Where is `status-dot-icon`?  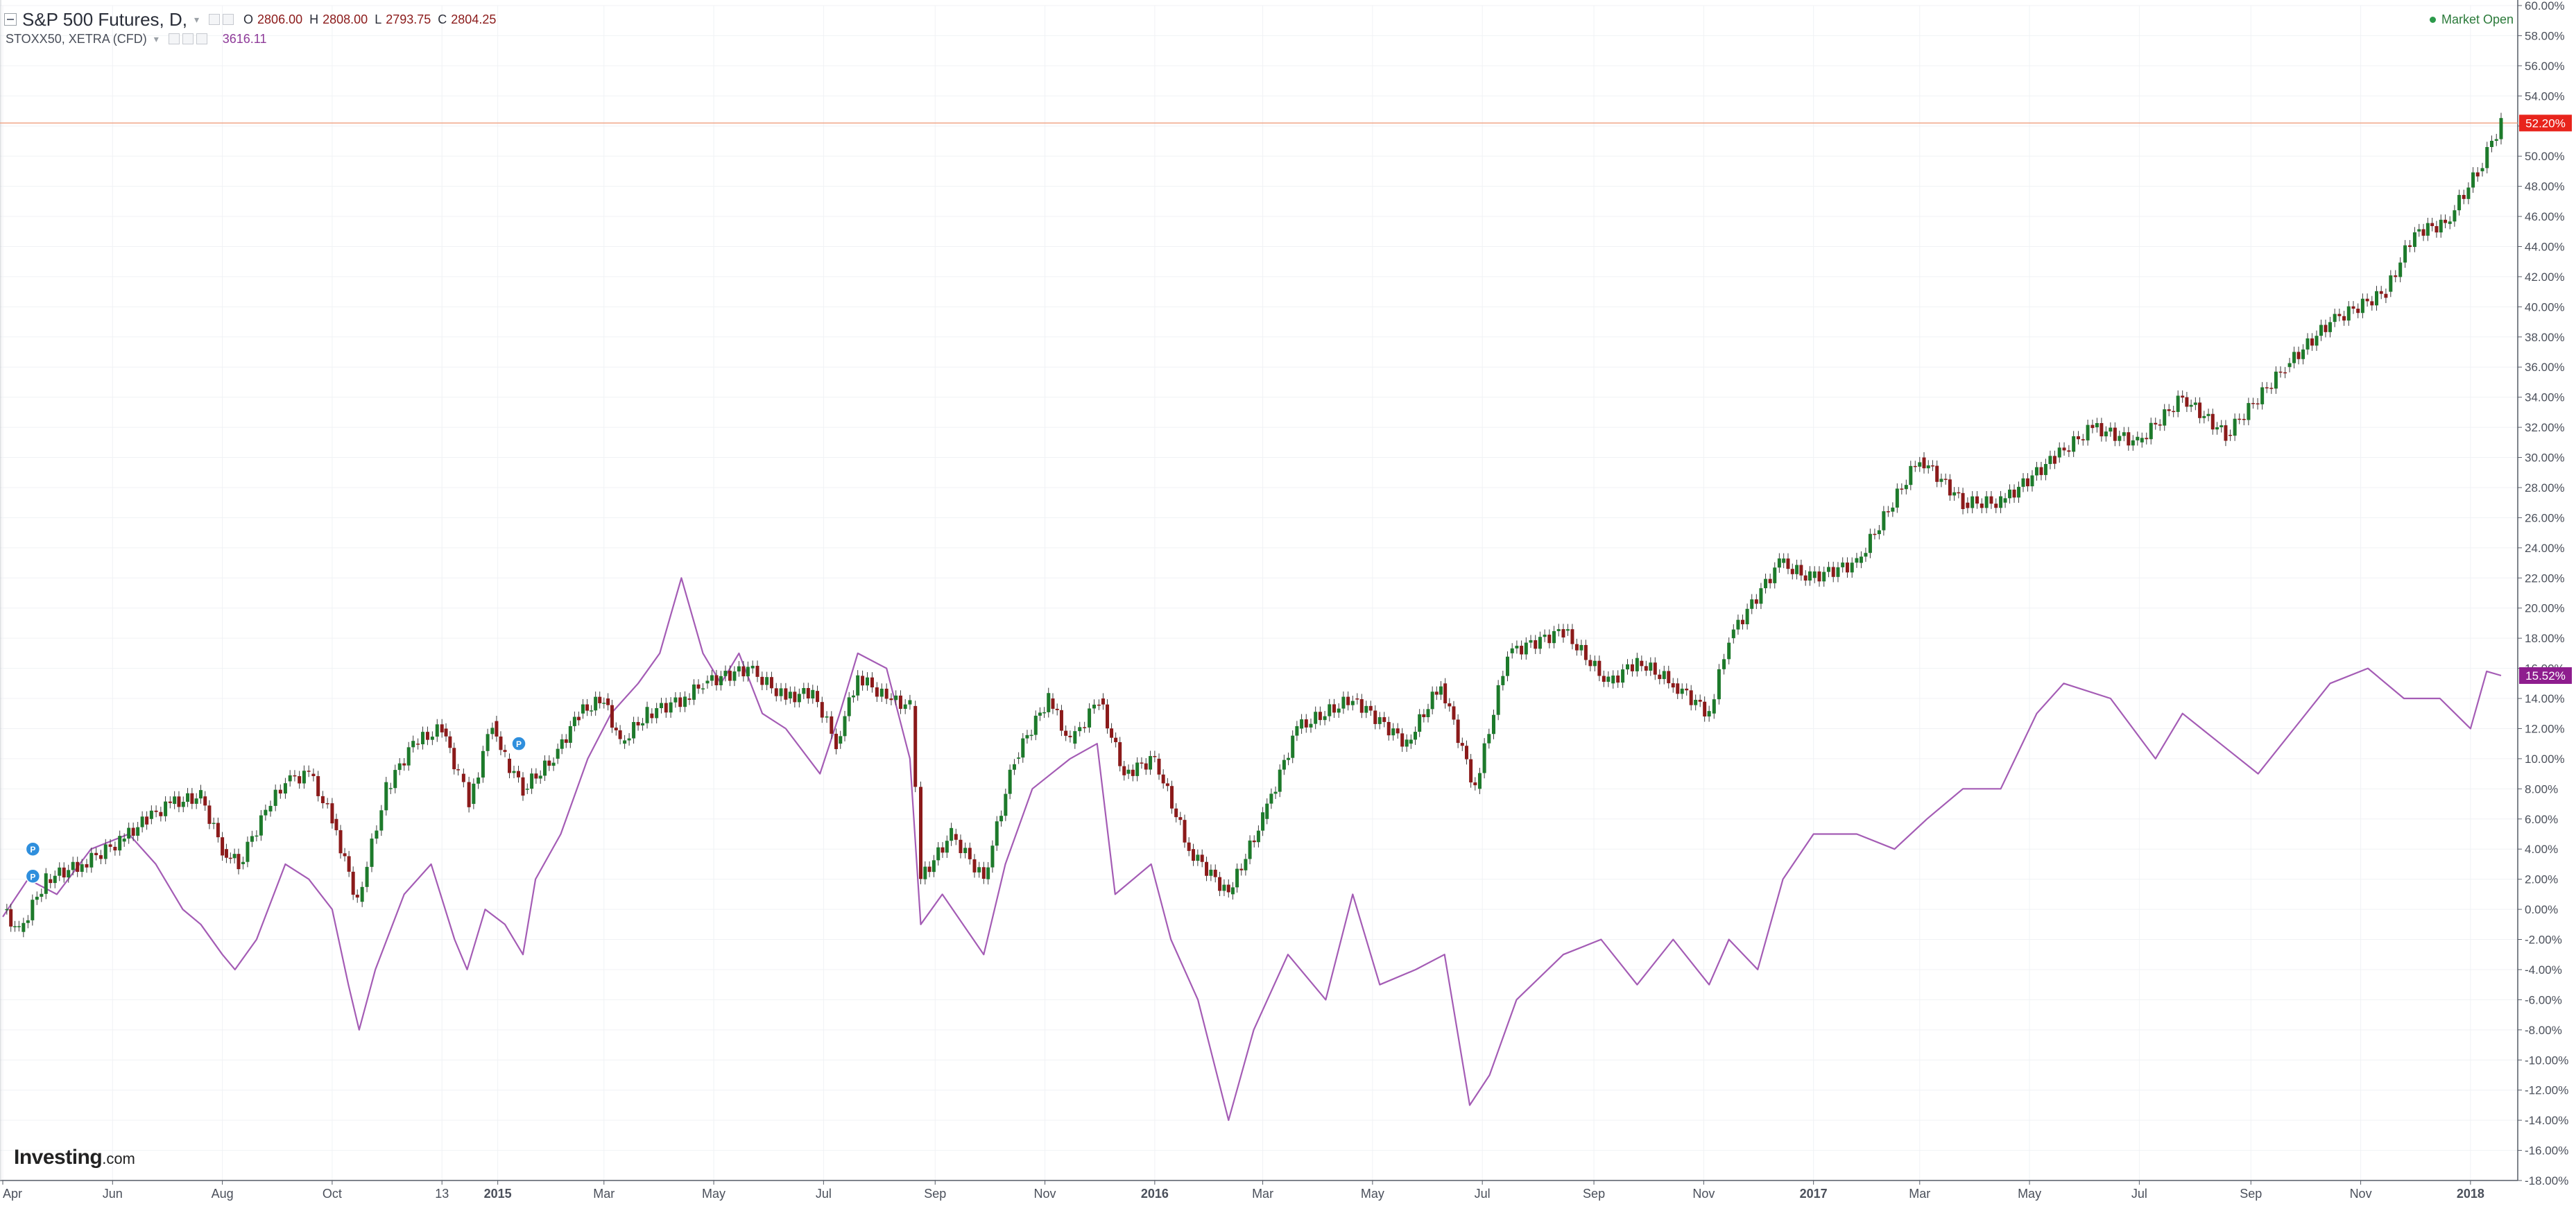 status-dot-icon is located at coordinates (2432, 20).